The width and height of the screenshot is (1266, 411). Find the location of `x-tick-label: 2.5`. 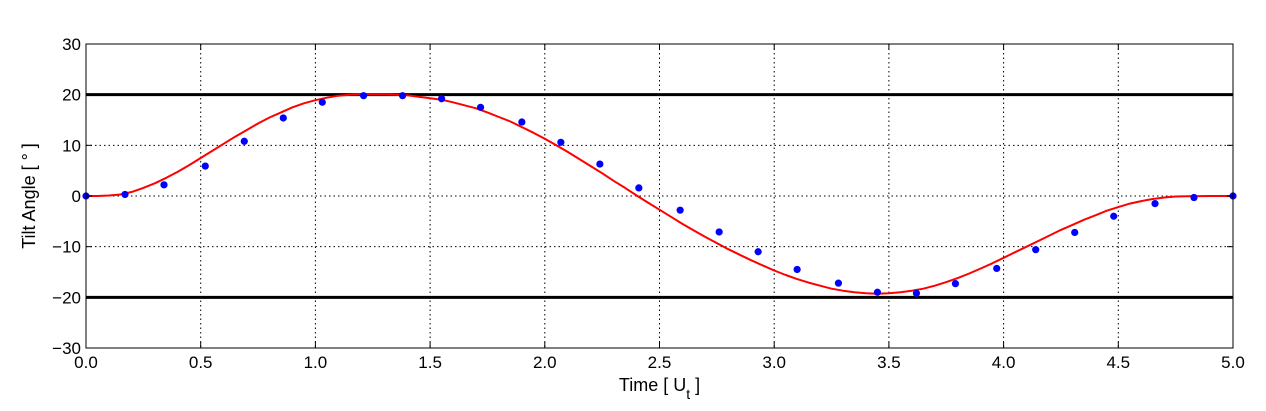

x-tick-label: 2.5 is located at coordinates (660, 362).